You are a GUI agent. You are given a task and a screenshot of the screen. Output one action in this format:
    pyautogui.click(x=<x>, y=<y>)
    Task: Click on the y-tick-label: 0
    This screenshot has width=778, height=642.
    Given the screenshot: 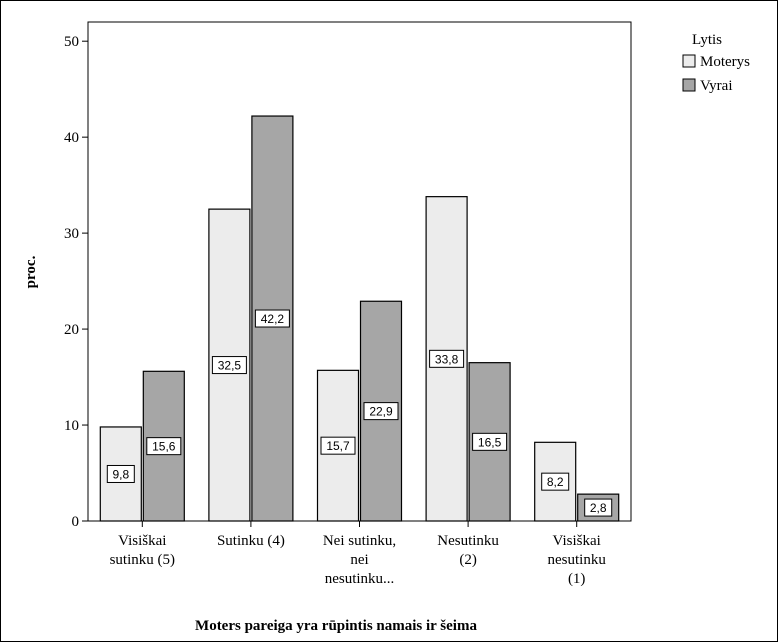 What is the action you would take?
    pyautogui.click(x=76, y=522)
    